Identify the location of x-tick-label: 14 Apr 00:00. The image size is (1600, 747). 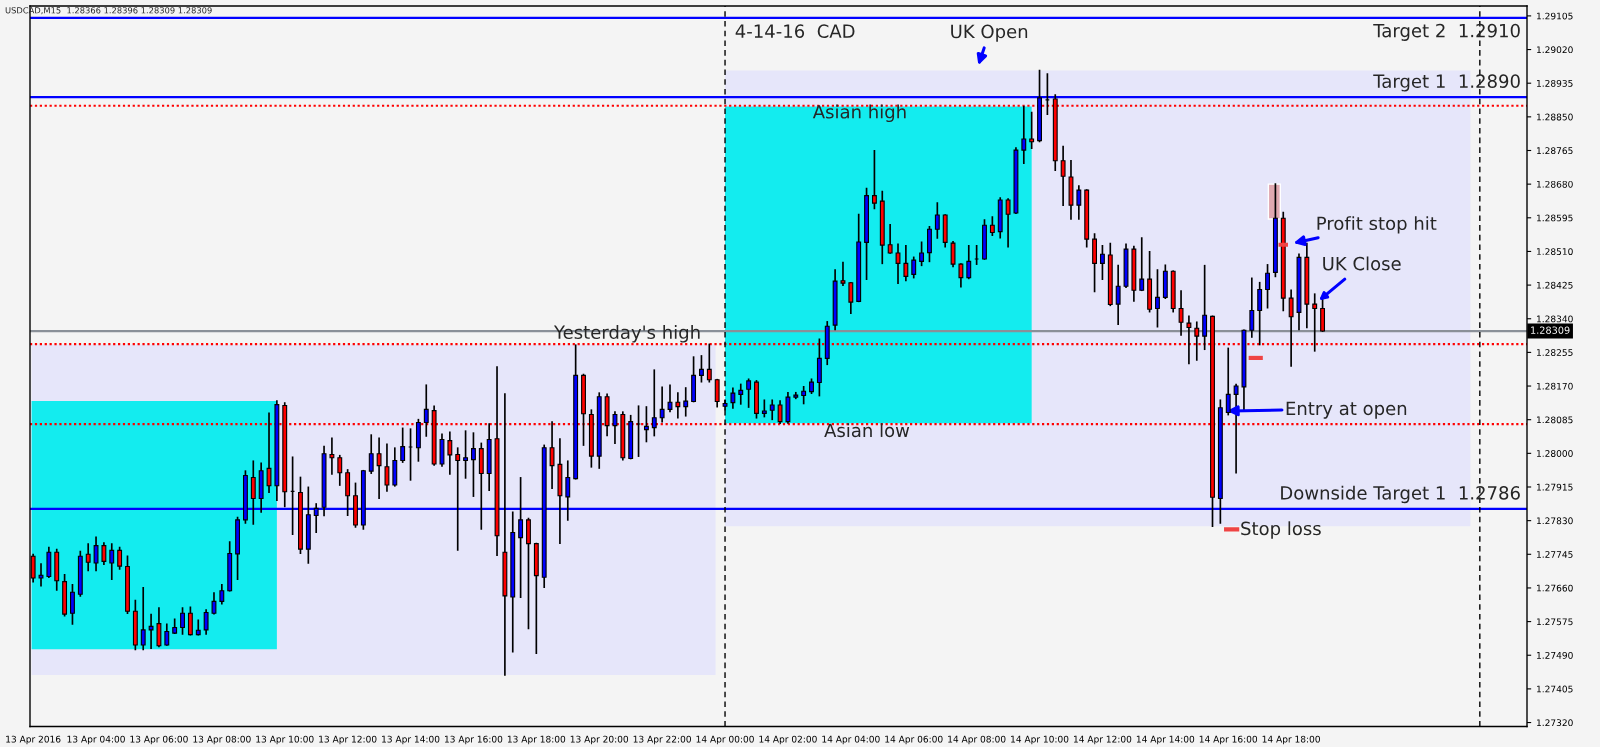
(725, 740).